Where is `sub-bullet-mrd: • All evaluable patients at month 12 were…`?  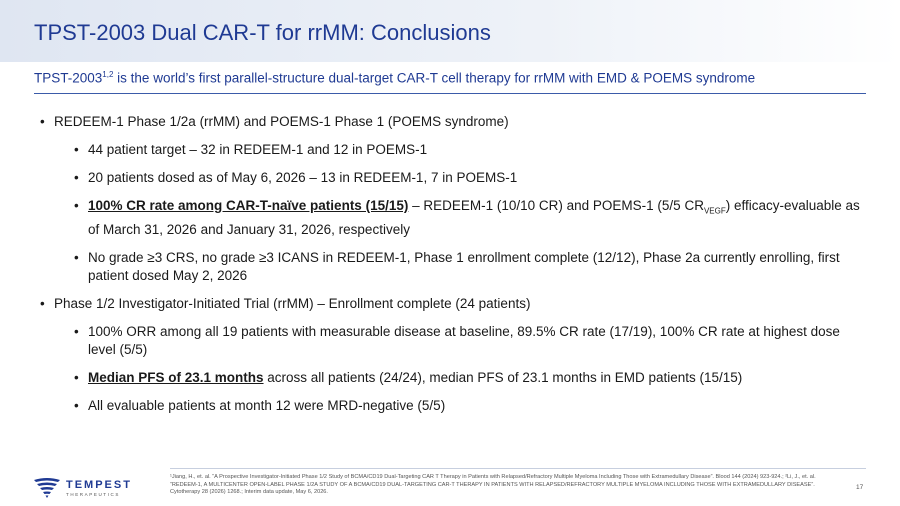 sub-bullet-mrd: • All evaluable patients at month 12 were… is located at coordinates (260, 405).